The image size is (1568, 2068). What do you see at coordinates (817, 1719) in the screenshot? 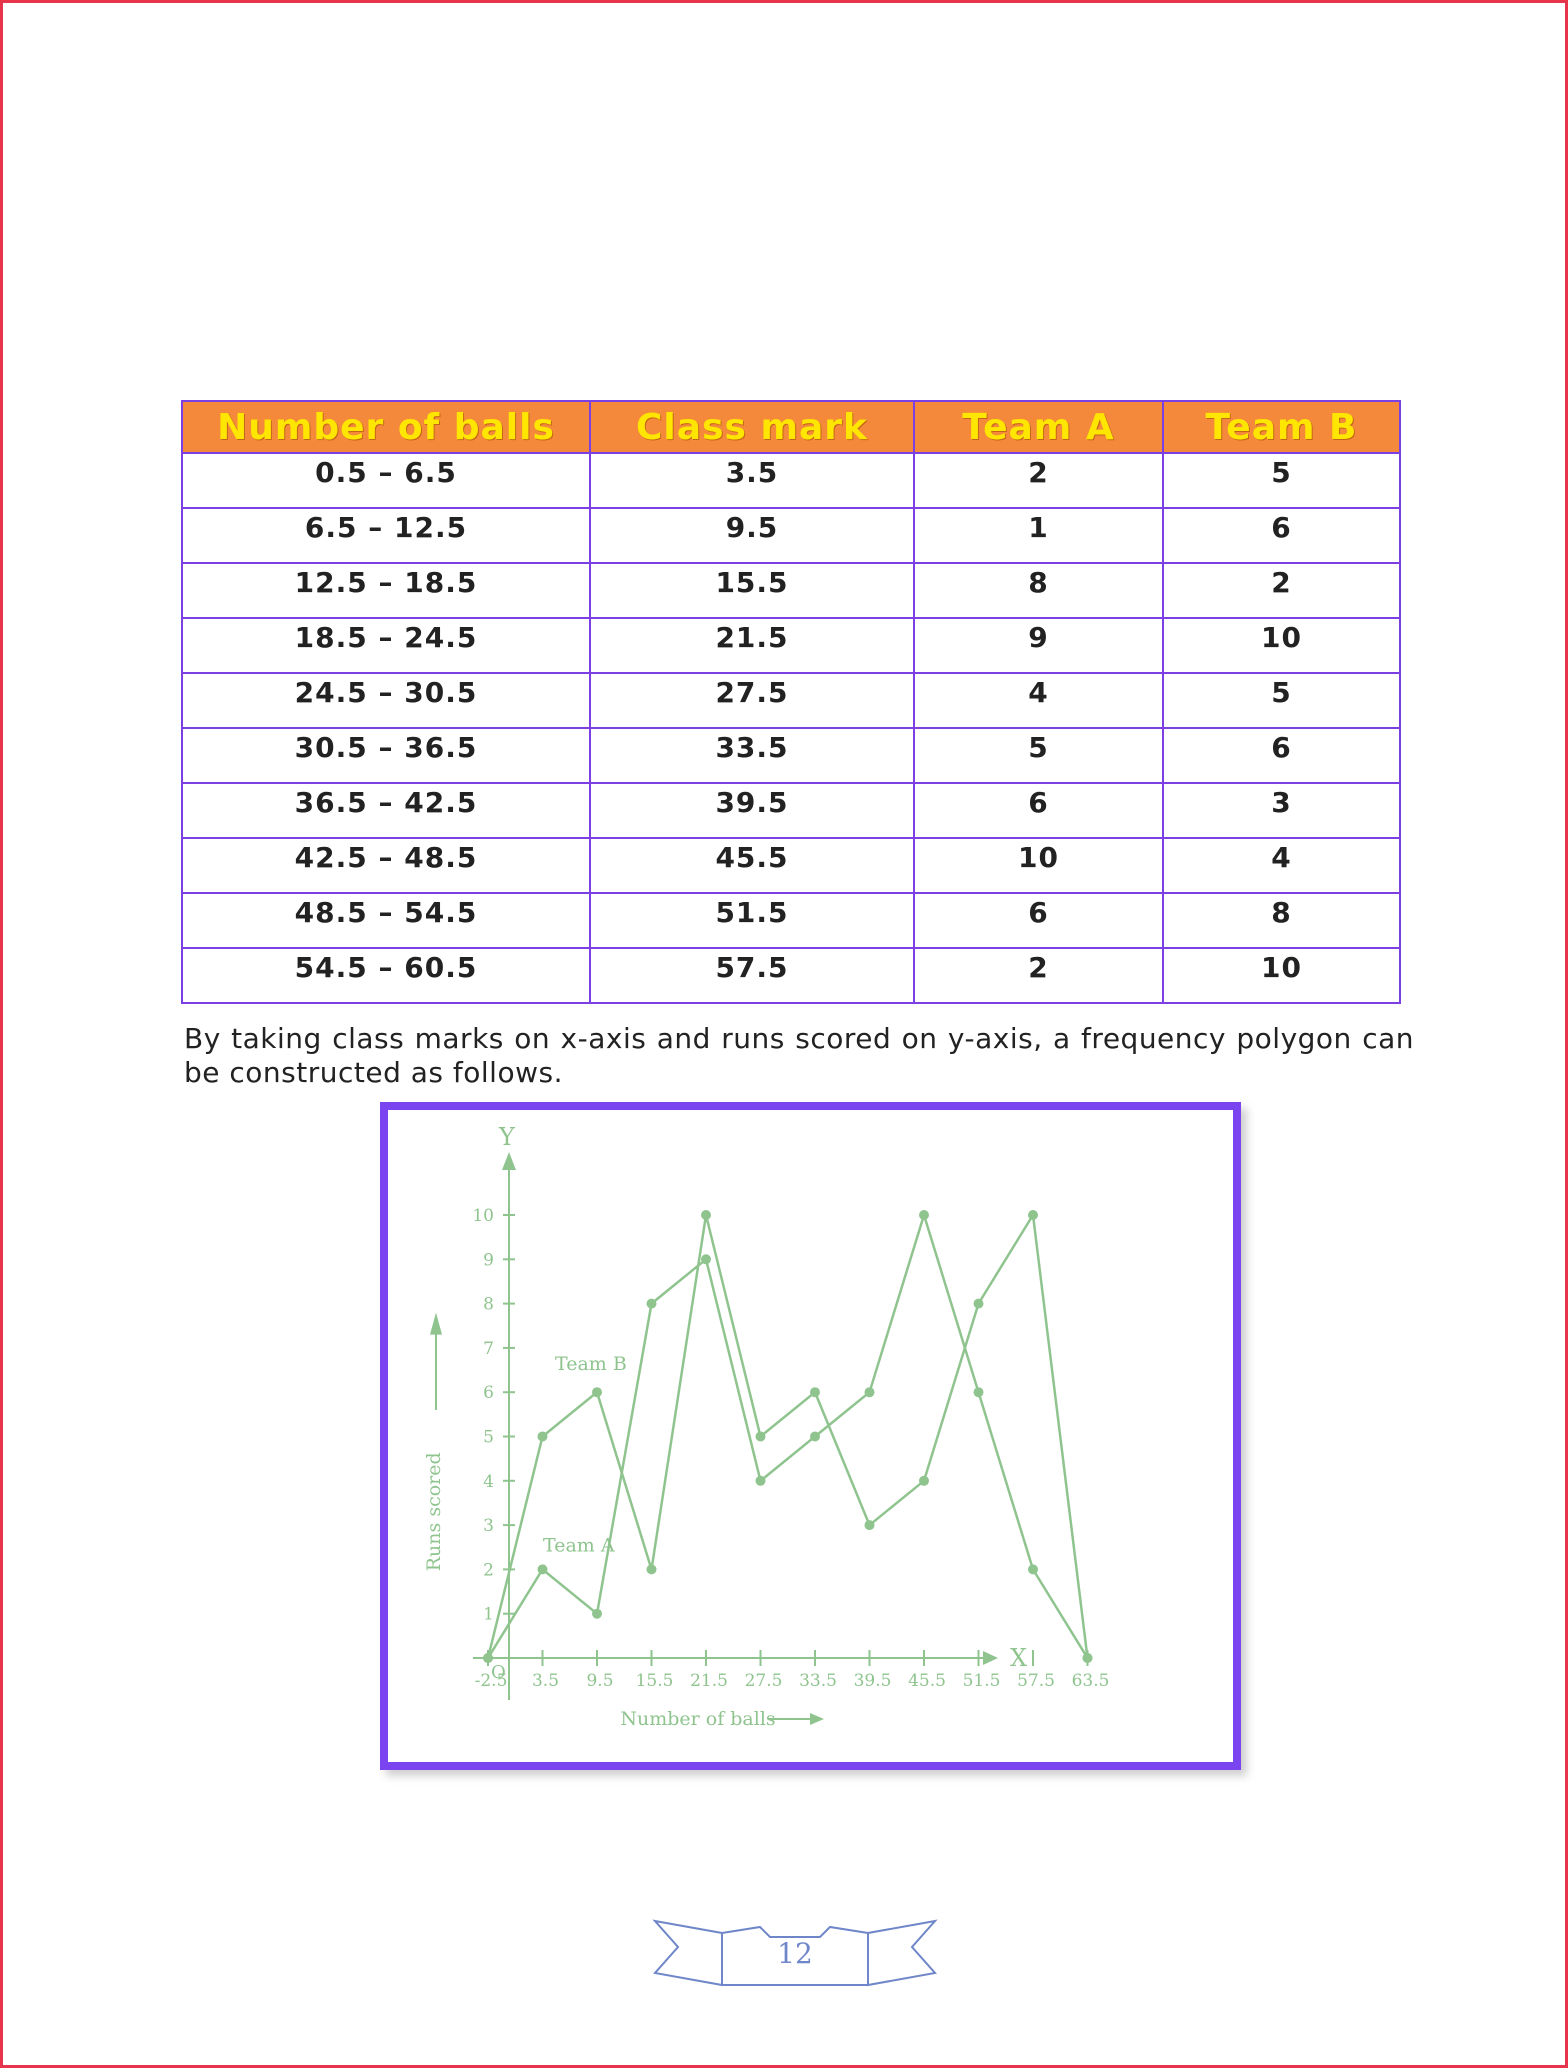
I see `x-label-arrow-icon` at bounding box center [817, 1719].